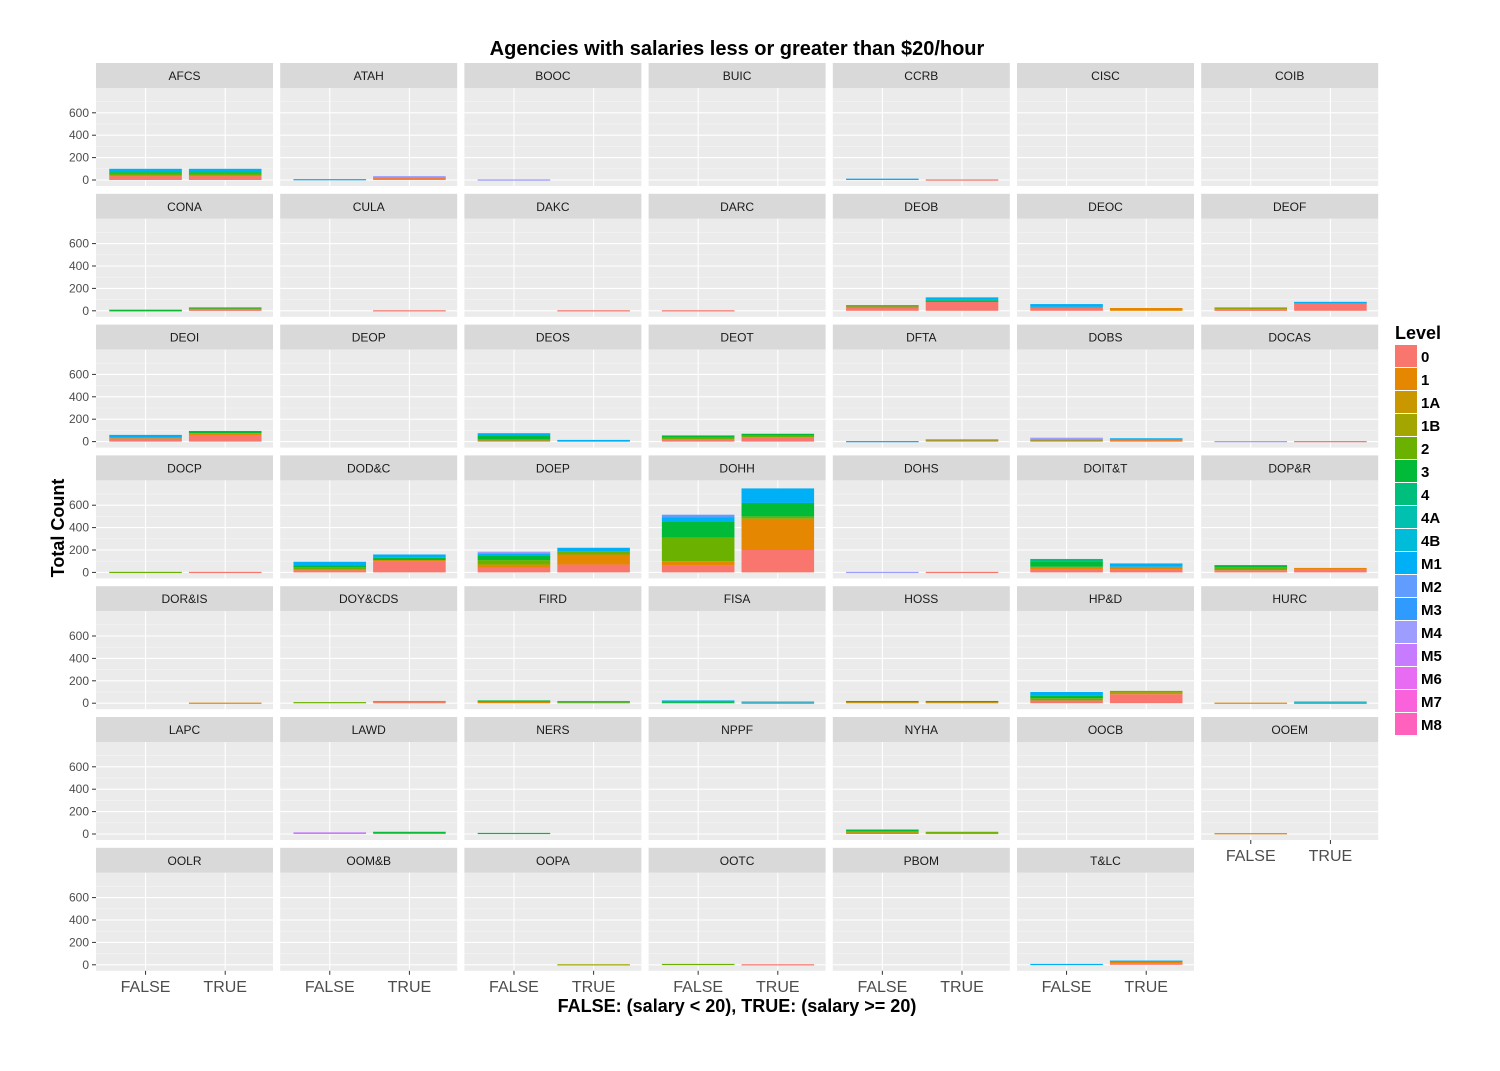 The height and width of the screenshot is (1071, 1500). Describe the element at coordinates (1431, 564) in the screenshot. I see `legend-label-m1: M1` at that location.